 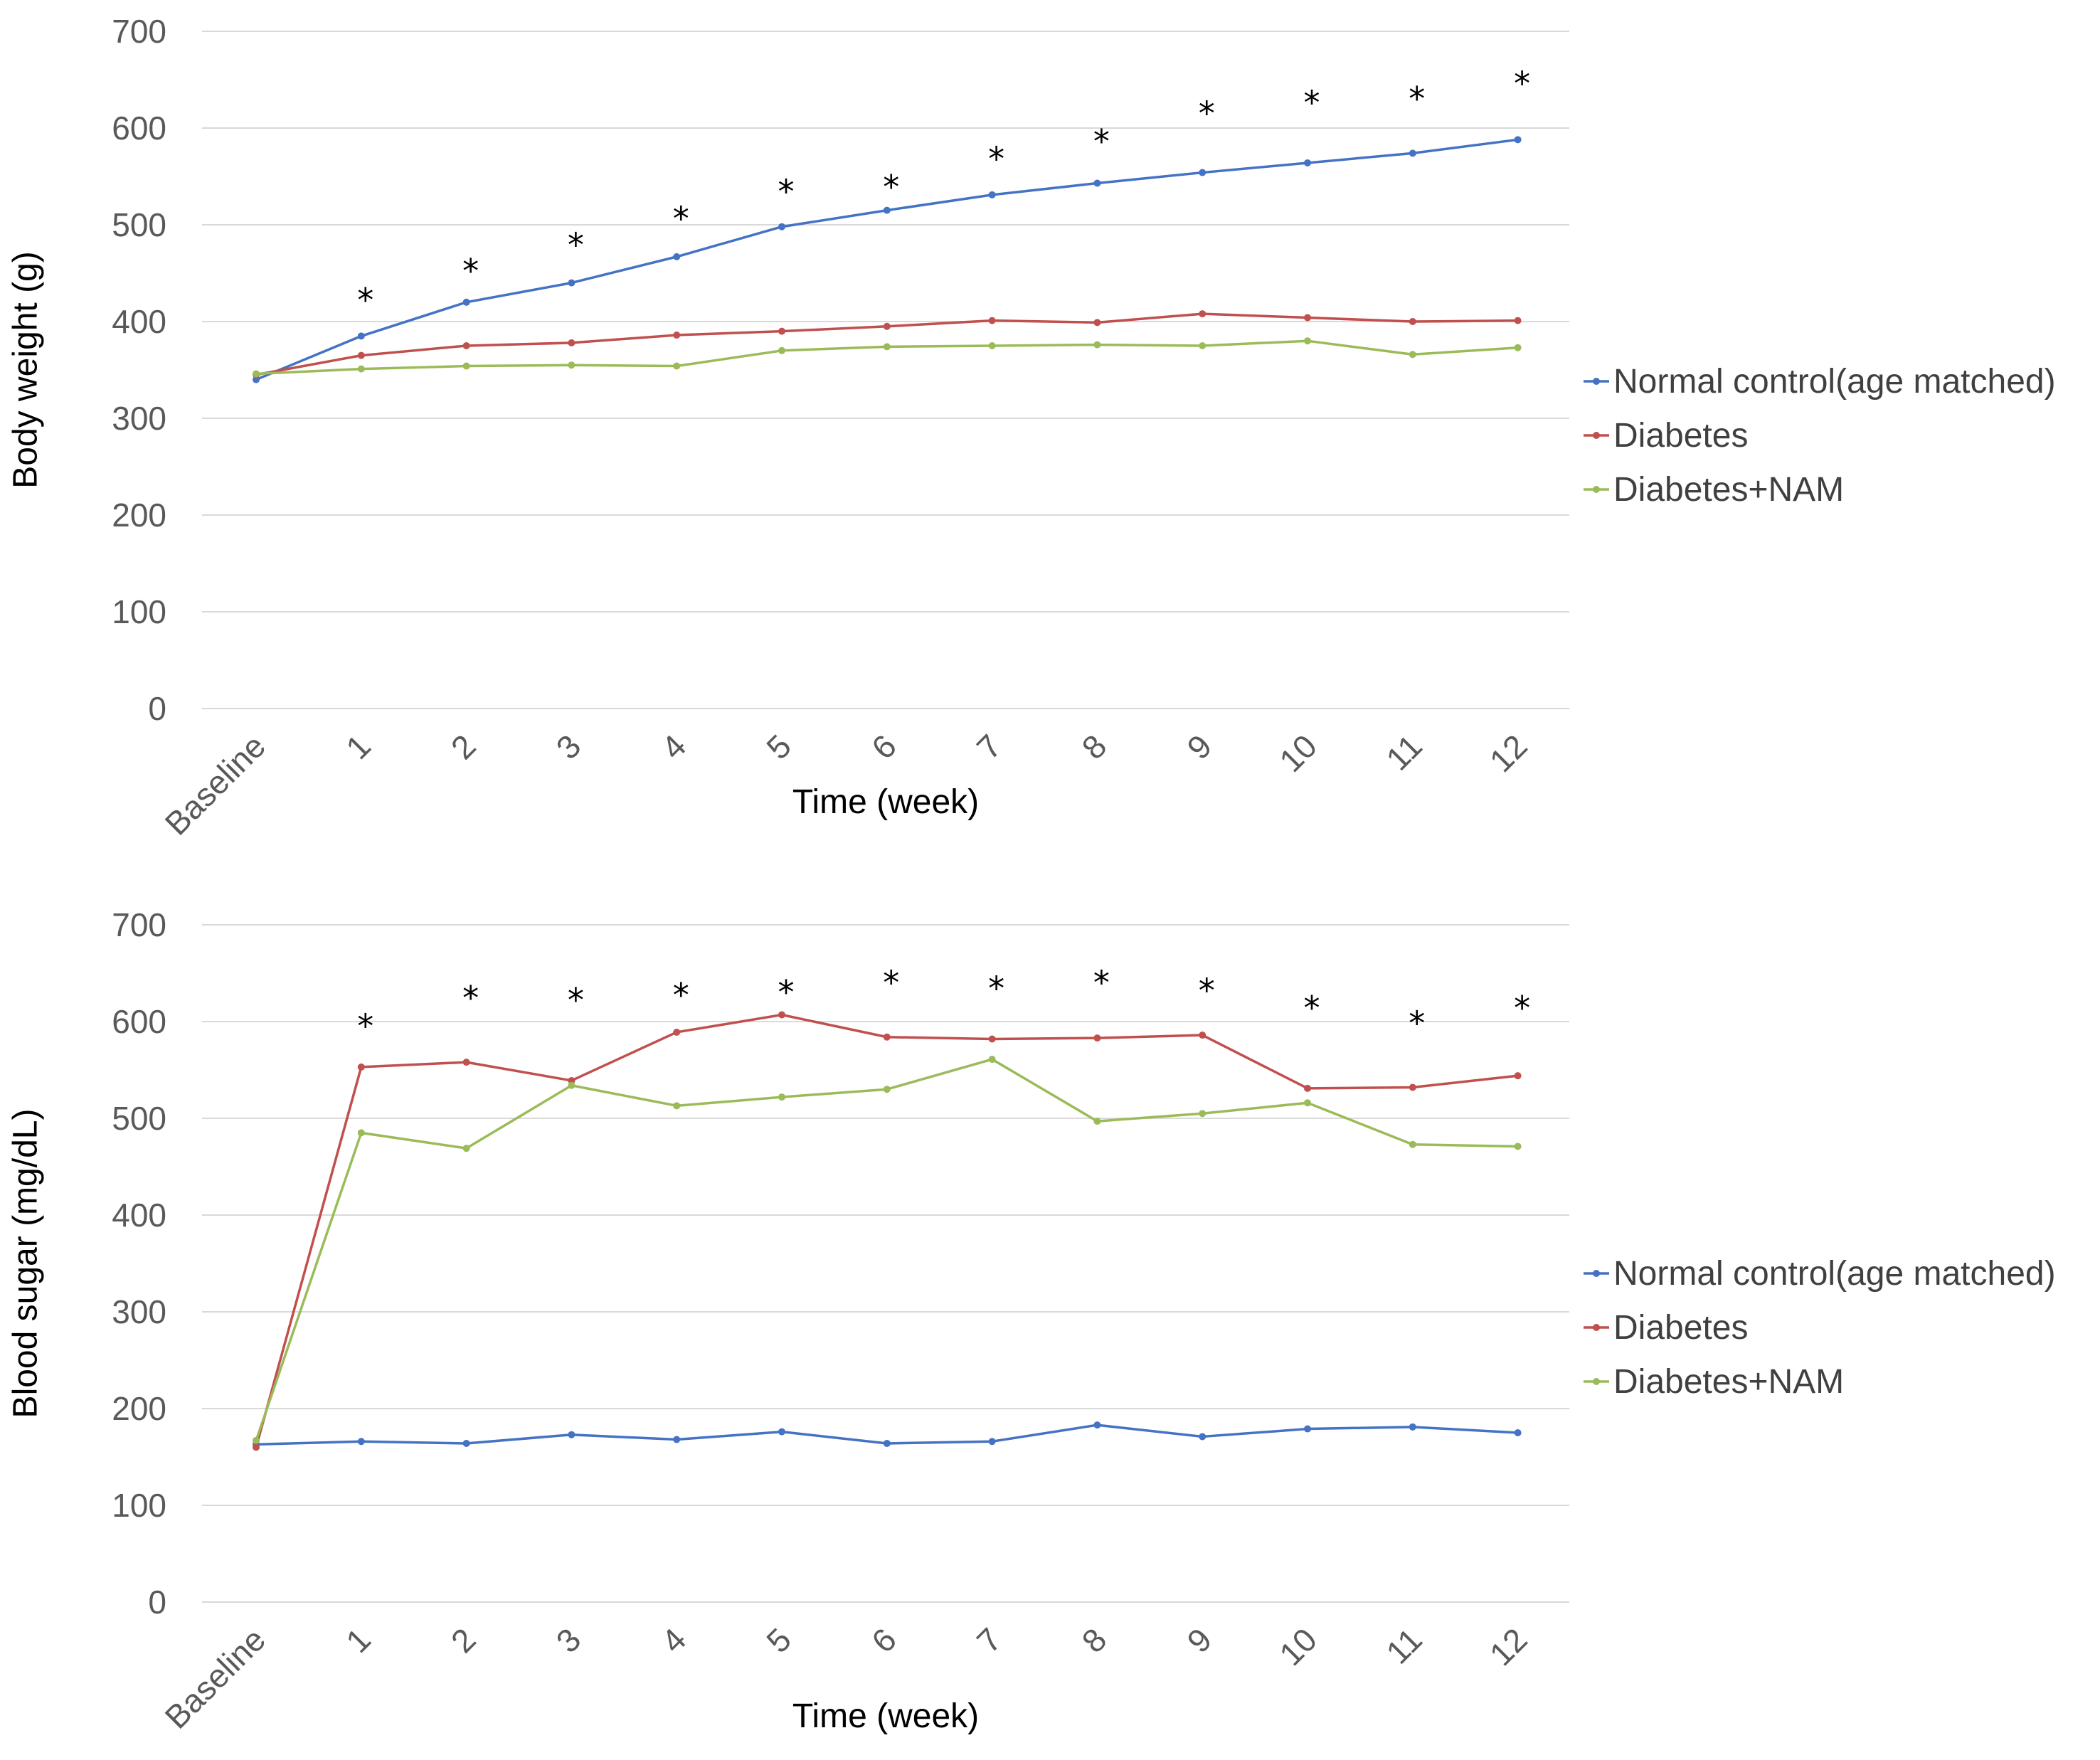 What do you see at coordinates (569, 1641) in the screenshot?
I see `x-tick-label: 3` at bounding box center [569, 1641].